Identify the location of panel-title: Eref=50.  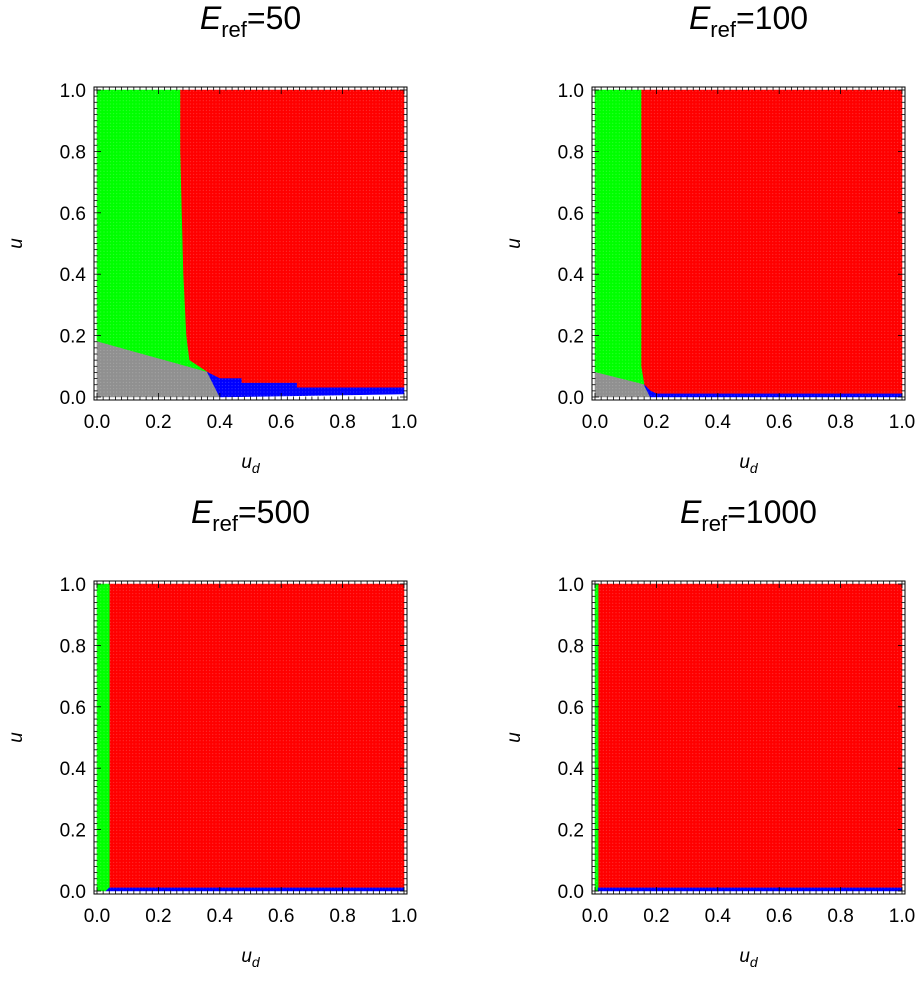
(250, 21).